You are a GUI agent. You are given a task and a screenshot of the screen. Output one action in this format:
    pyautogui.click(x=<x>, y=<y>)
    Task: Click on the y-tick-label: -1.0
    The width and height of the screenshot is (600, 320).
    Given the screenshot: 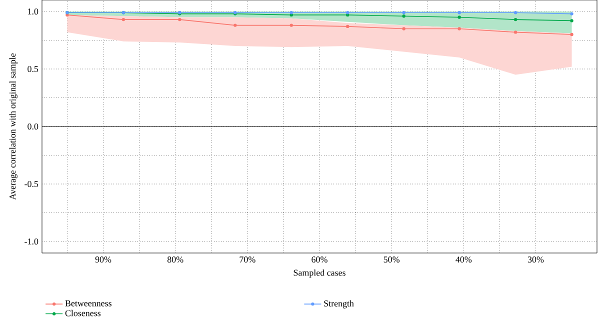 What is the action you would take?
    pyautogui.click(x=31, y=241)
    